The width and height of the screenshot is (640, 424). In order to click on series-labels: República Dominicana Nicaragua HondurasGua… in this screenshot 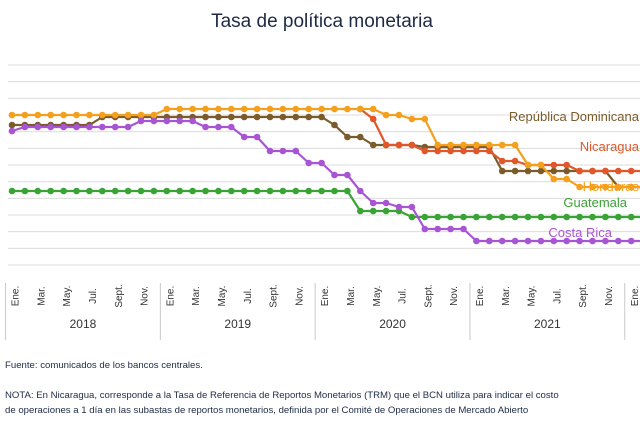, I will do `click(574, 174)`.